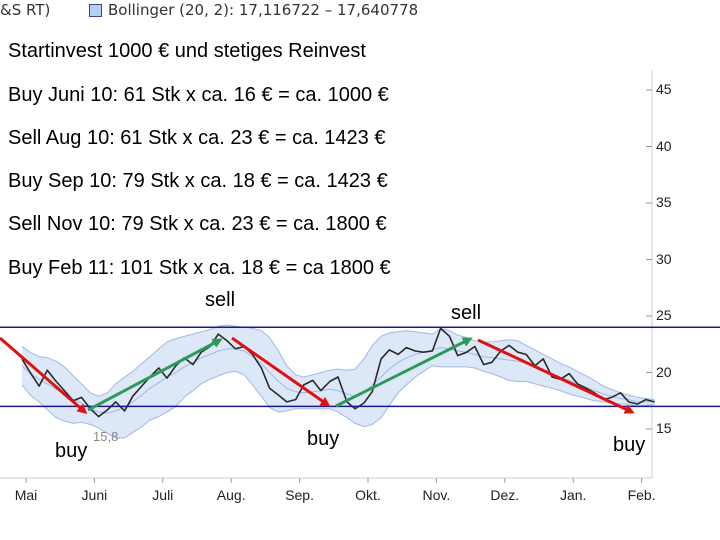 The height and width of the screenshot is (540, 720). Describe the element at coordinates (664, 89) in the screenshot. I see `y-tick-label: 45` at that location.